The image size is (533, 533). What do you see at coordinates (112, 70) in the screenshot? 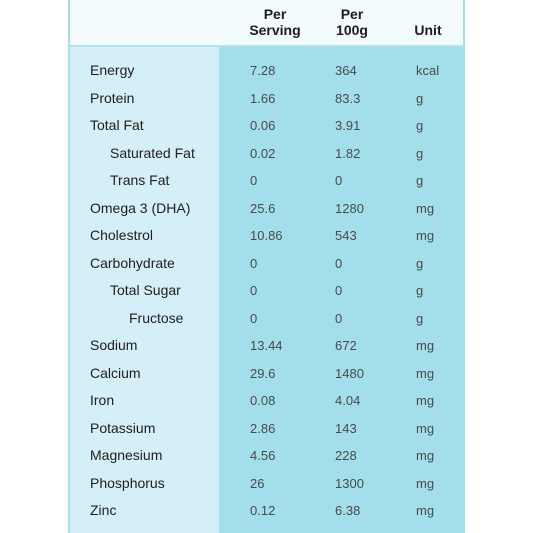
I see `nutrient-label: Energy` at bounding box center [112, 70].